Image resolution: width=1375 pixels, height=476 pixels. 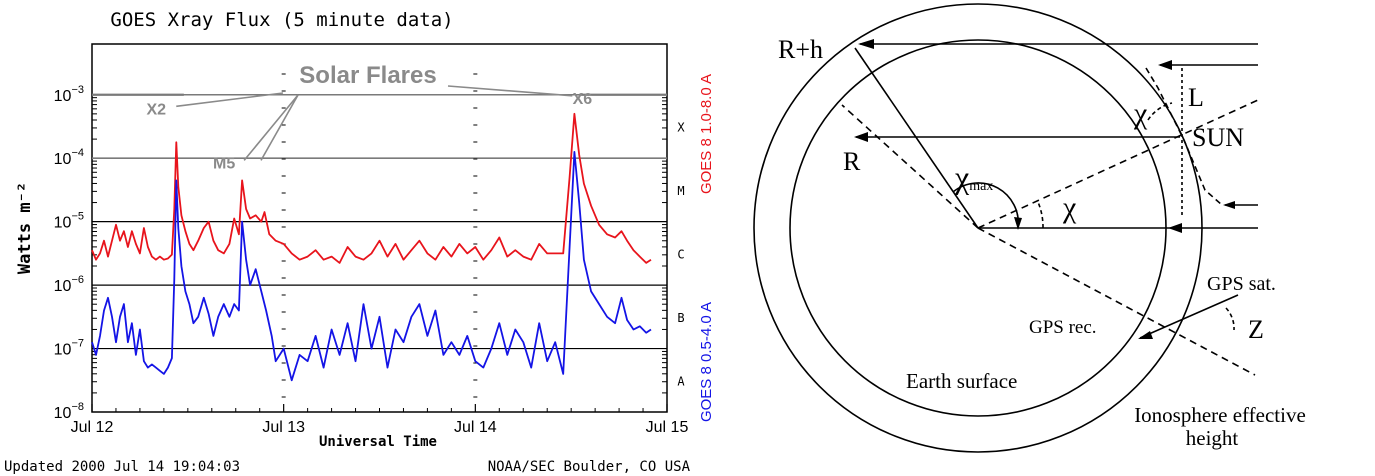 What do you see at coordinates (1175, 228) in the screenshot?
I see `sun-ray-bottom-arrow` at bounding box center [1175, 228].